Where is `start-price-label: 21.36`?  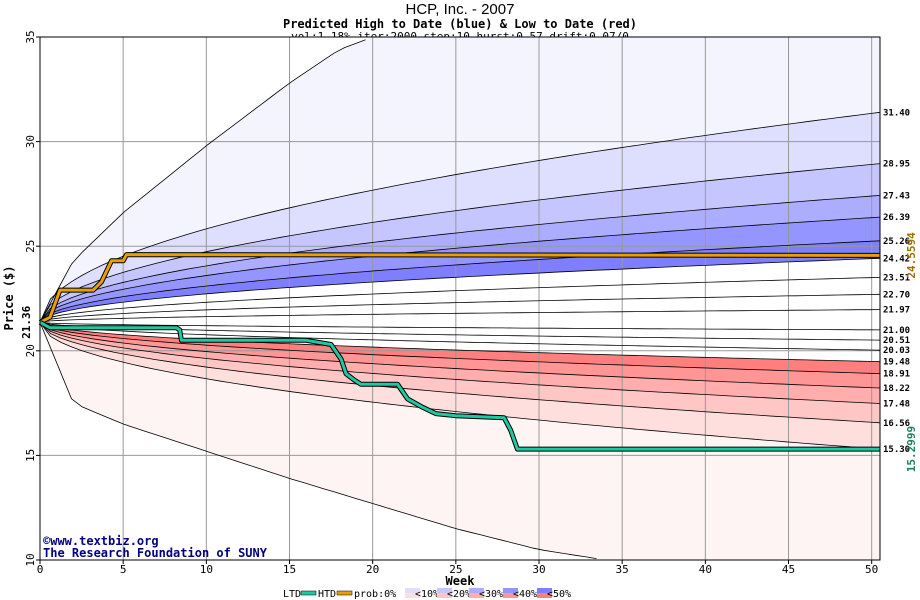 start-price-label: 21.36 is located at coordinates (26, 321).